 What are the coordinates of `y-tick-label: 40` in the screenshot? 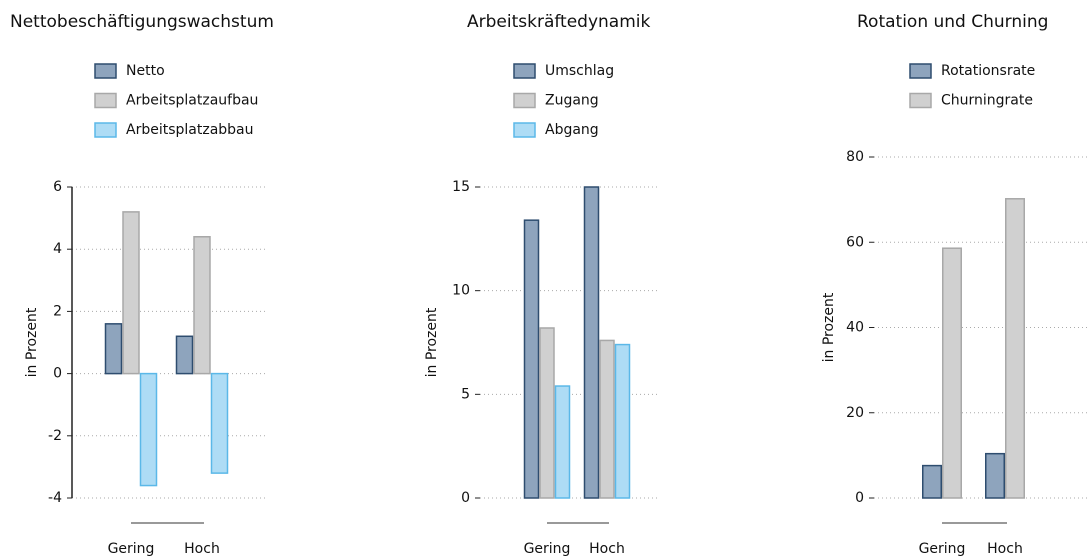 It's located at (855, 328).